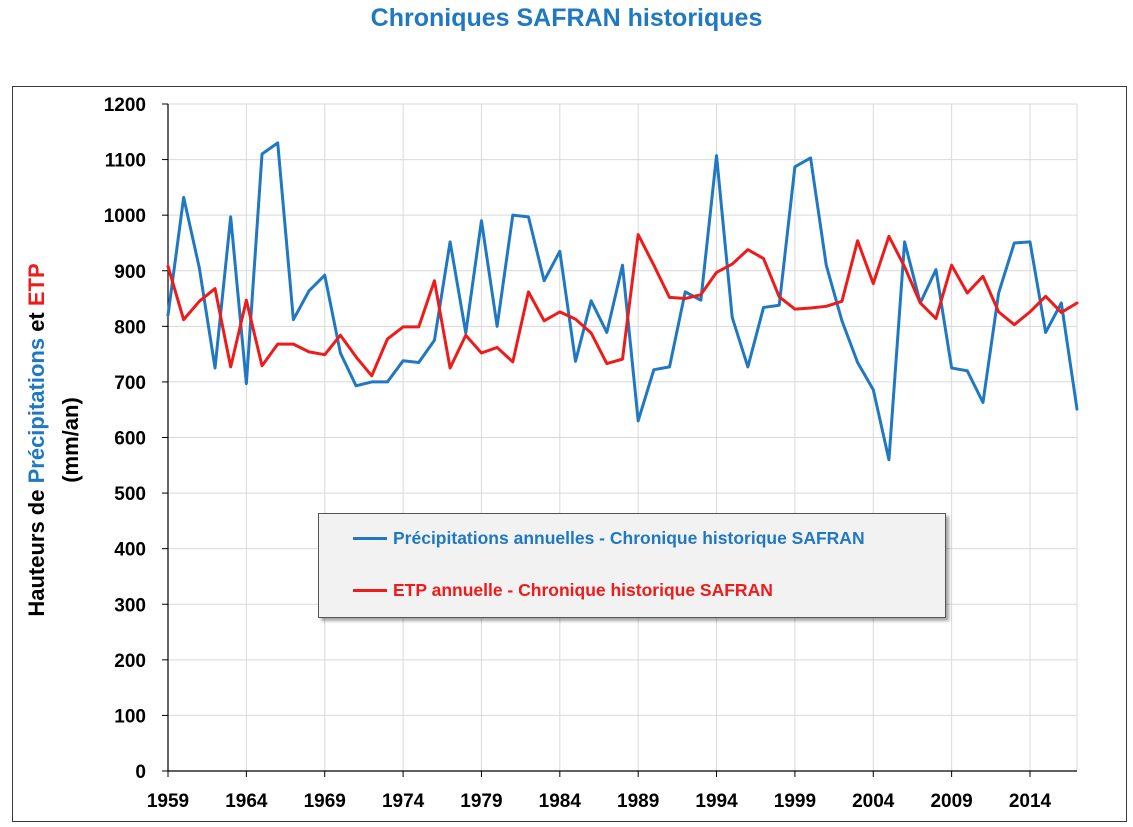 The image size is (1133, 827). Describe the element at coordinates (36, 322) in the screenshot. I see `ylabel-part-et: et` at that location.